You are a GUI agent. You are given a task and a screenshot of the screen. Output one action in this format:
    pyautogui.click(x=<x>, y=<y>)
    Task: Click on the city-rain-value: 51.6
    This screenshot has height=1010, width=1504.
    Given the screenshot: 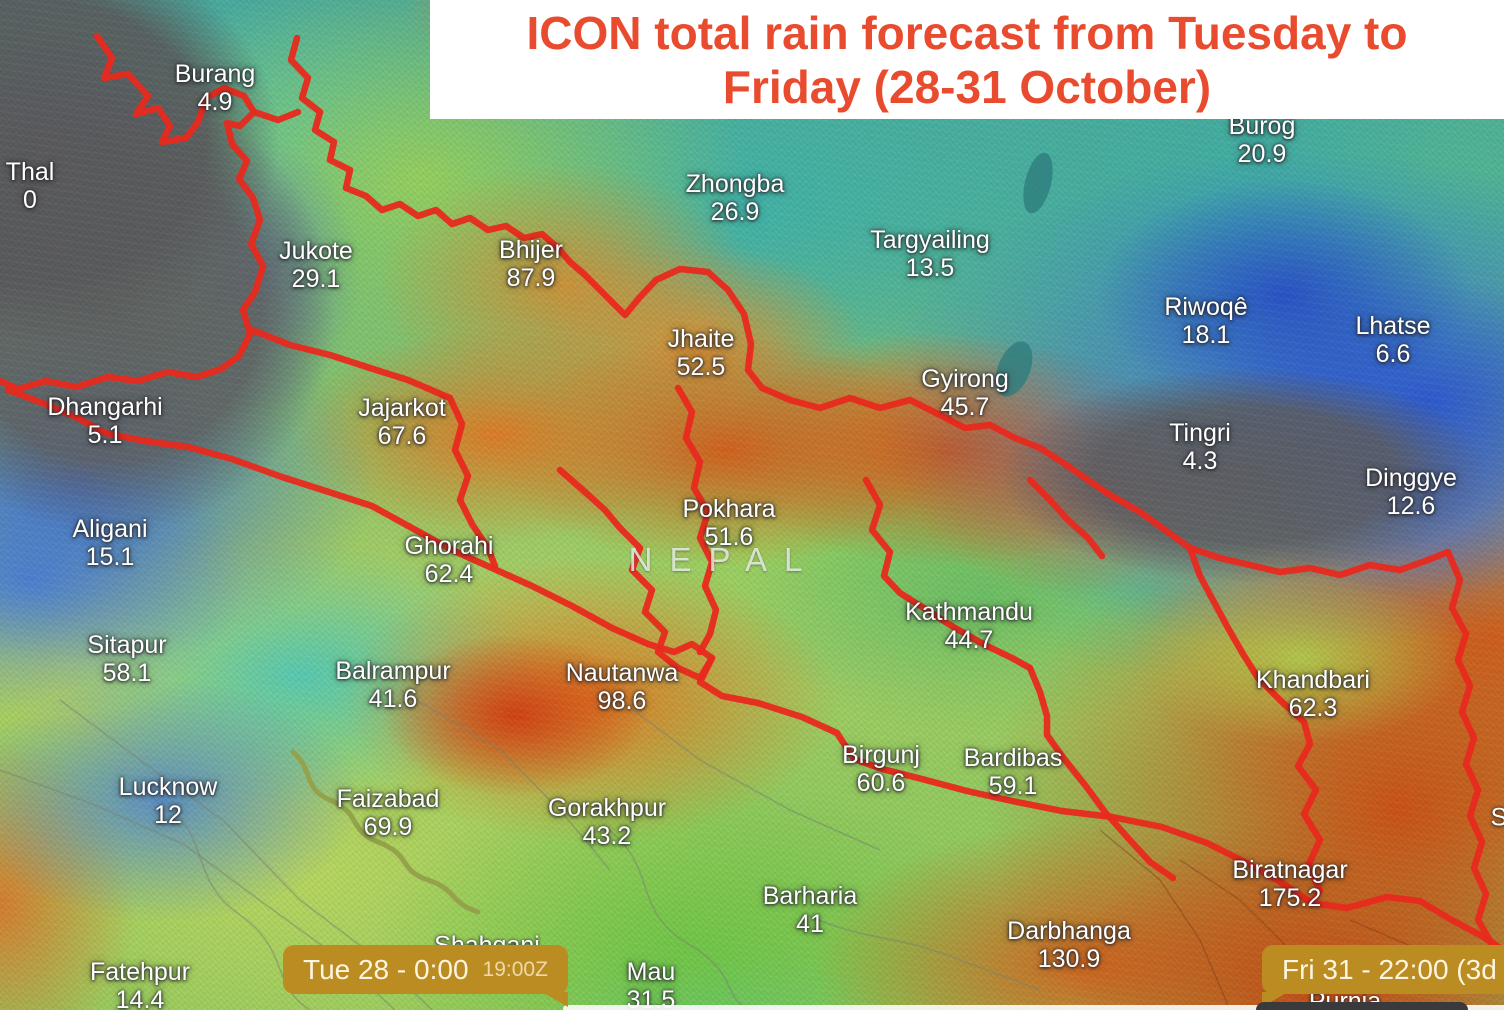 What is the action you would take?
    pyautogui.click(x=729, y=537)
    